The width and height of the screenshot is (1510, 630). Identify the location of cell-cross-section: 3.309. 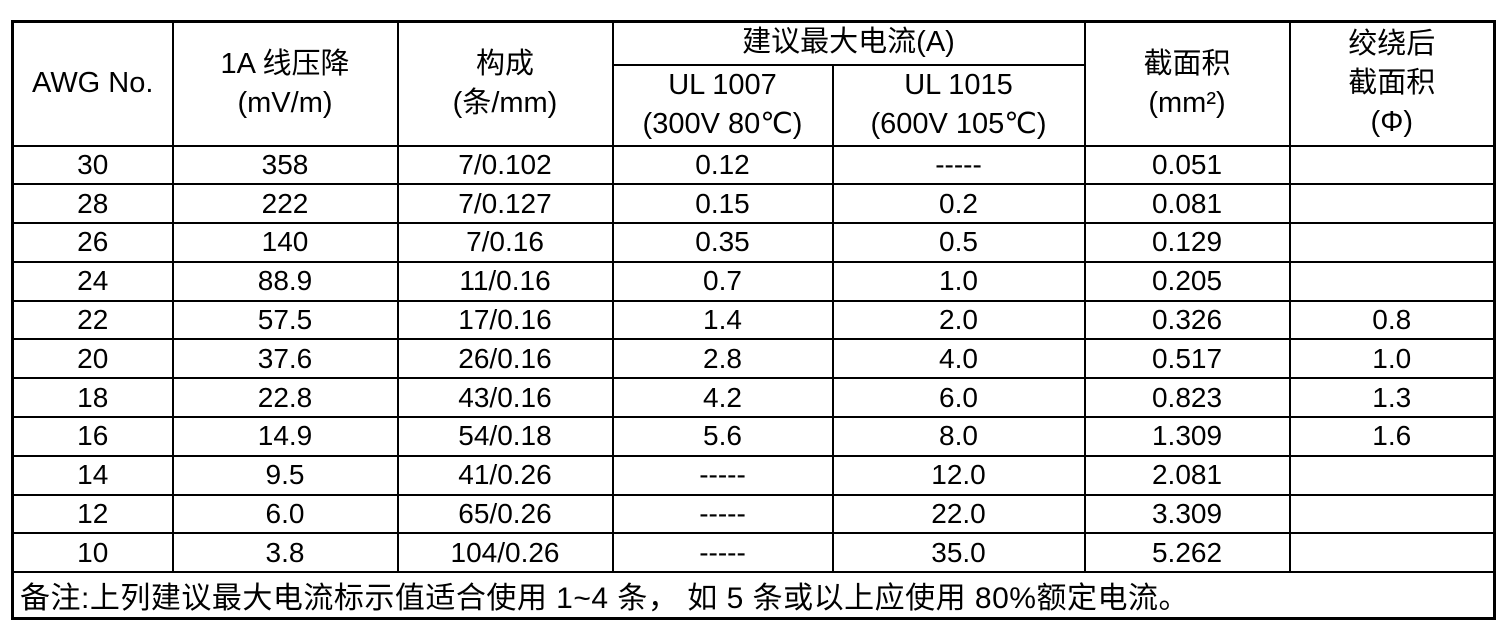
(1187, 514).